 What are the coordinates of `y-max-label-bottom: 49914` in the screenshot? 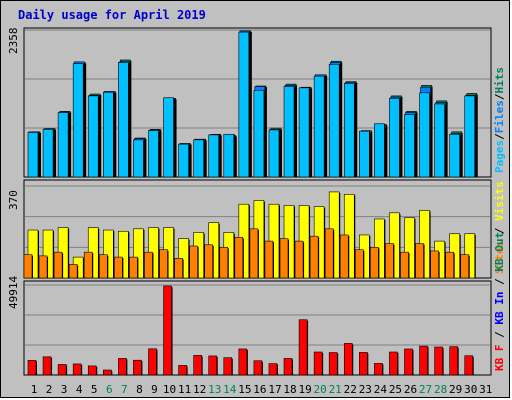 It's located at (13, 292).